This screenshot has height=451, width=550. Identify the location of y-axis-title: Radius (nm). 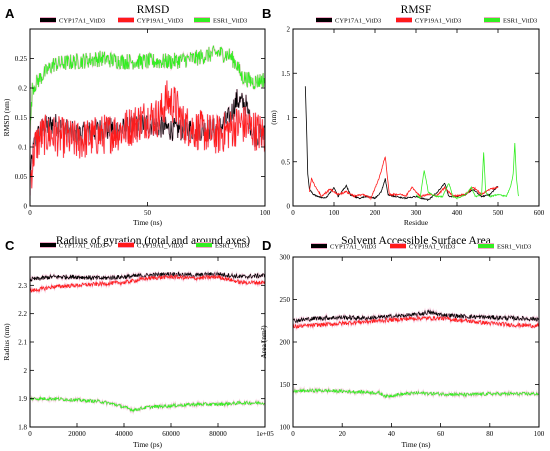
(6, 342).